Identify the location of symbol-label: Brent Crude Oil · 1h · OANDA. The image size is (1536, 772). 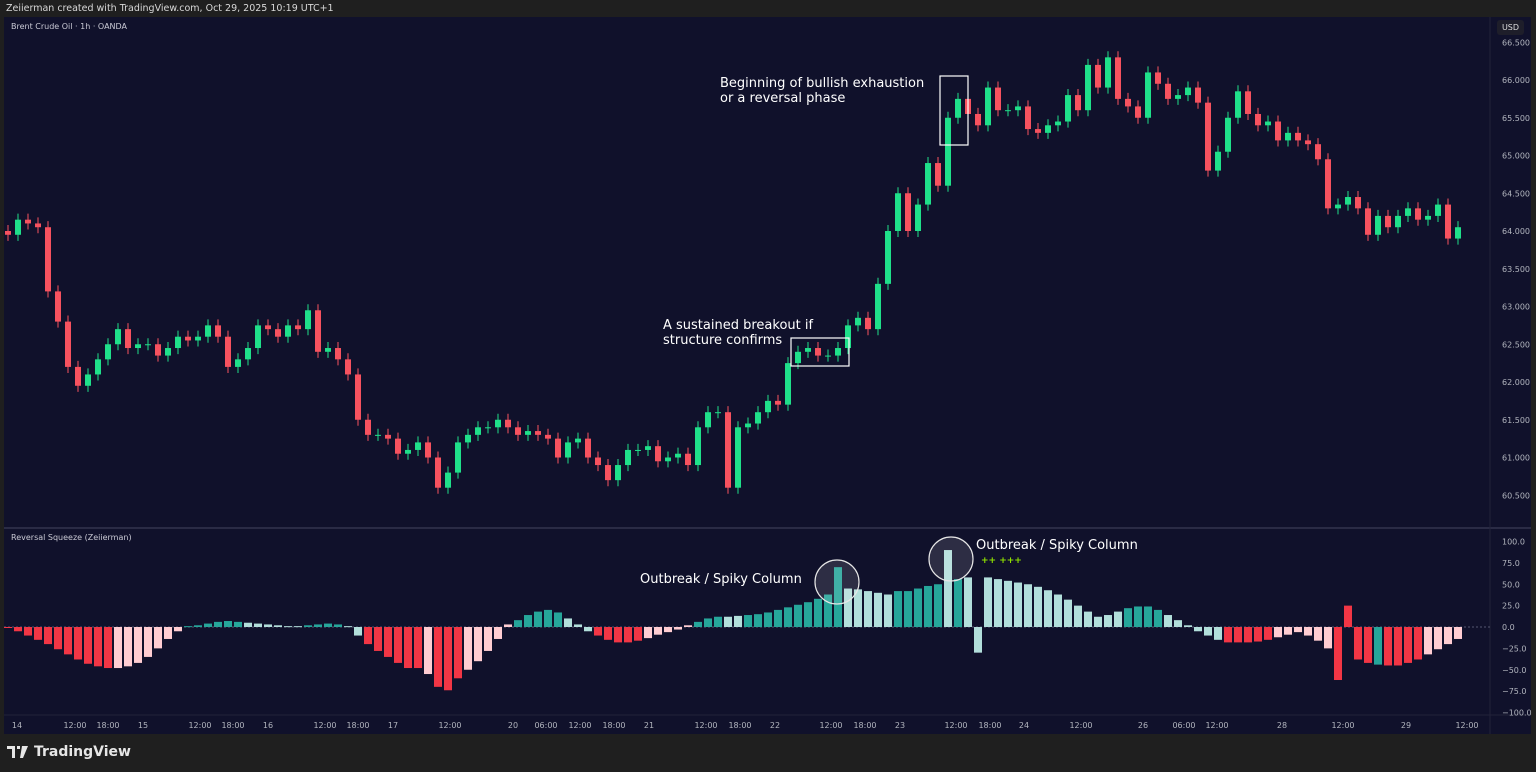
(69, 26).